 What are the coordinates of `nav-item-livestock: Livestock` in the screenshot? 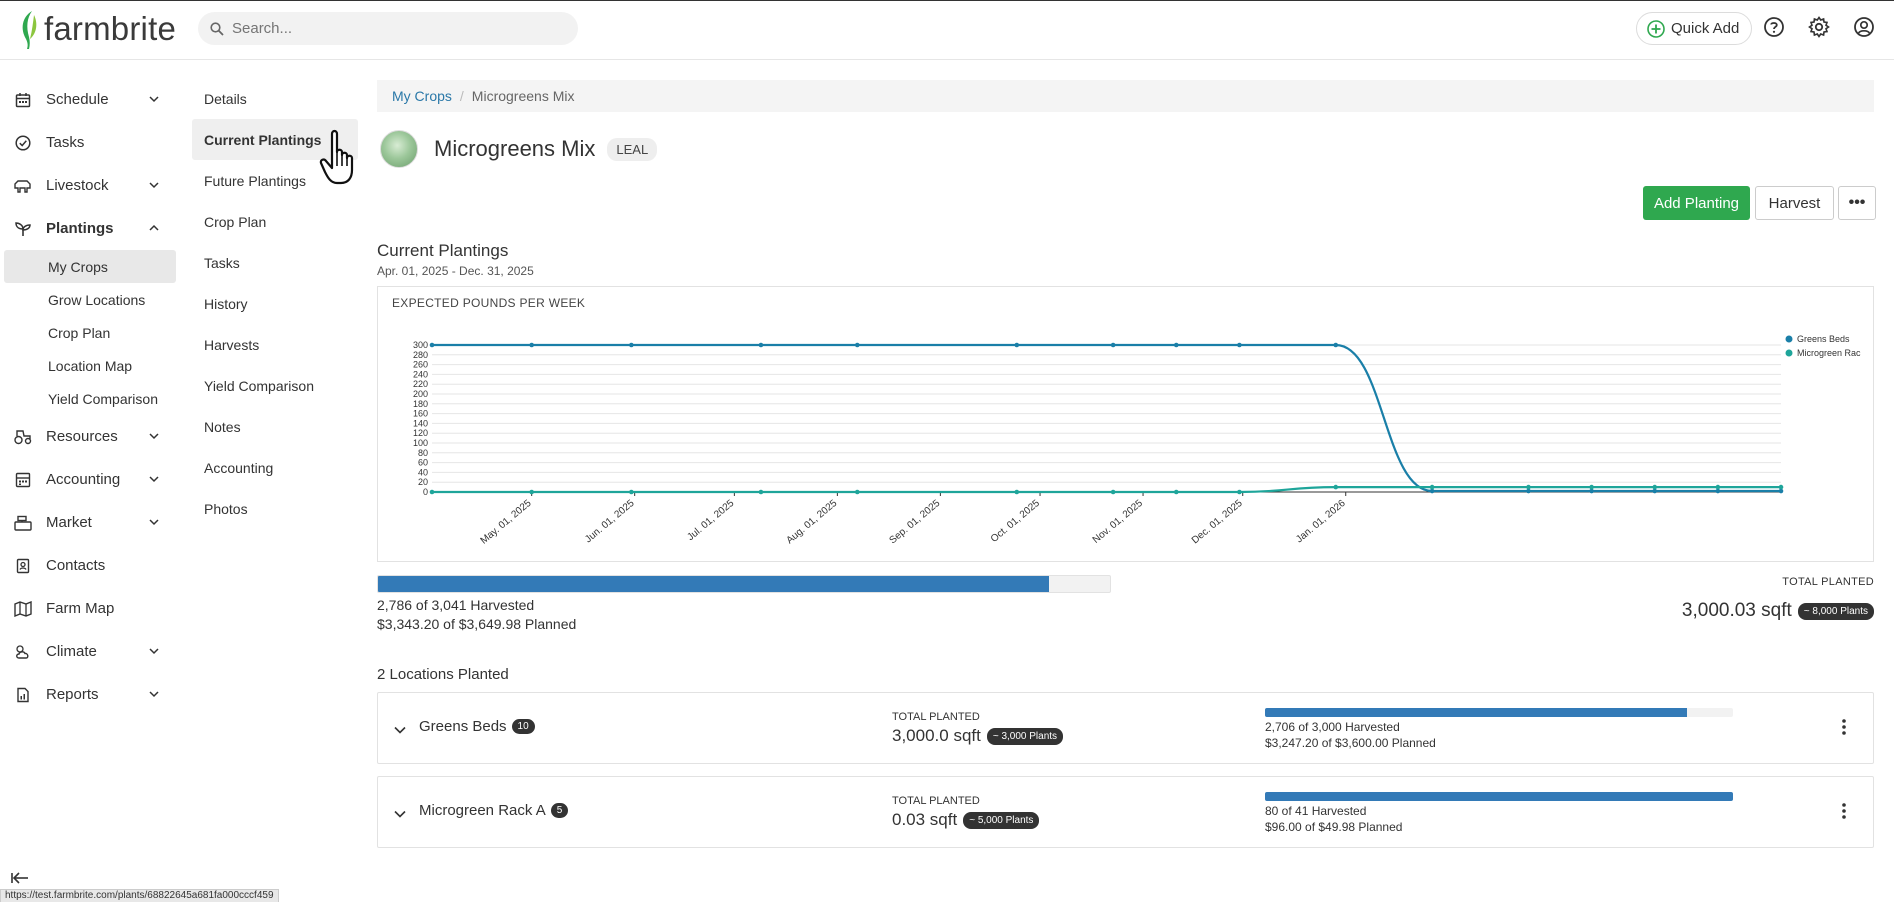 It's located at (90, 185).